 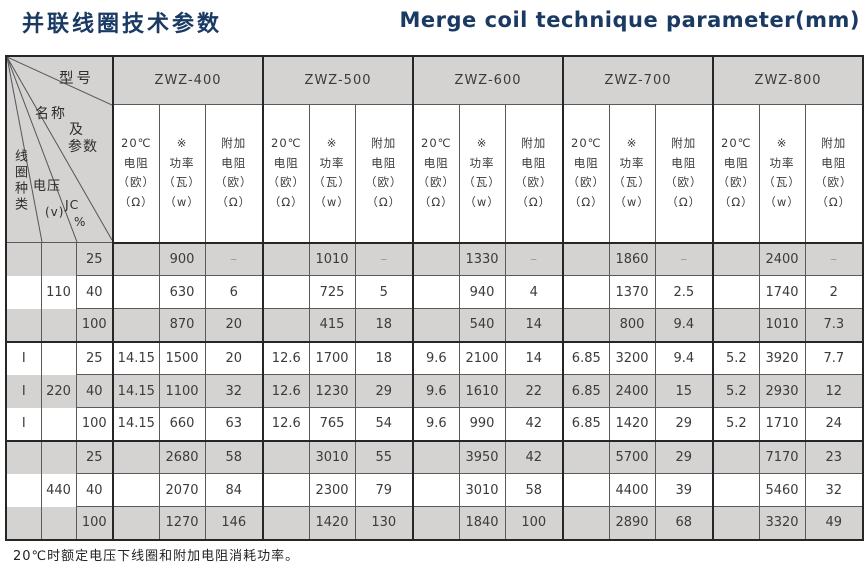 What do you see at coordinates (58, 292) in the screenshot?
I see `voltage-cell: 110` at bounding box center [58, 292].